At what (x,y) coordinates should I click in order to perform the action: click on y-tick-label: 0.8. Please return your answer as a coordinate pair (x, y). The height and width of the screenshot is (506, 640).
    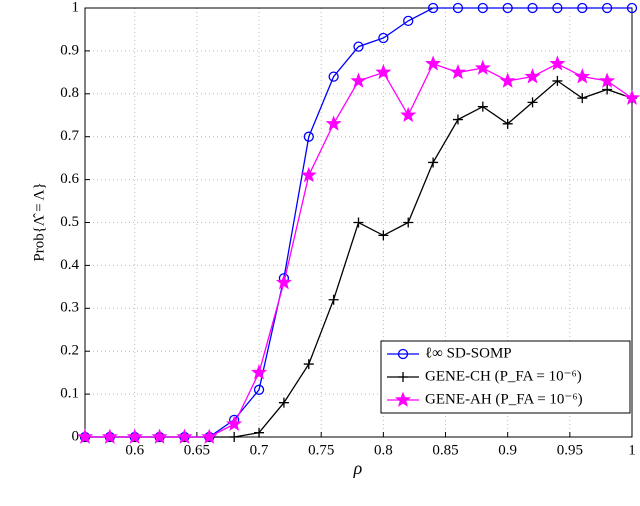
    Looking at the image, I should click on (69, 93).